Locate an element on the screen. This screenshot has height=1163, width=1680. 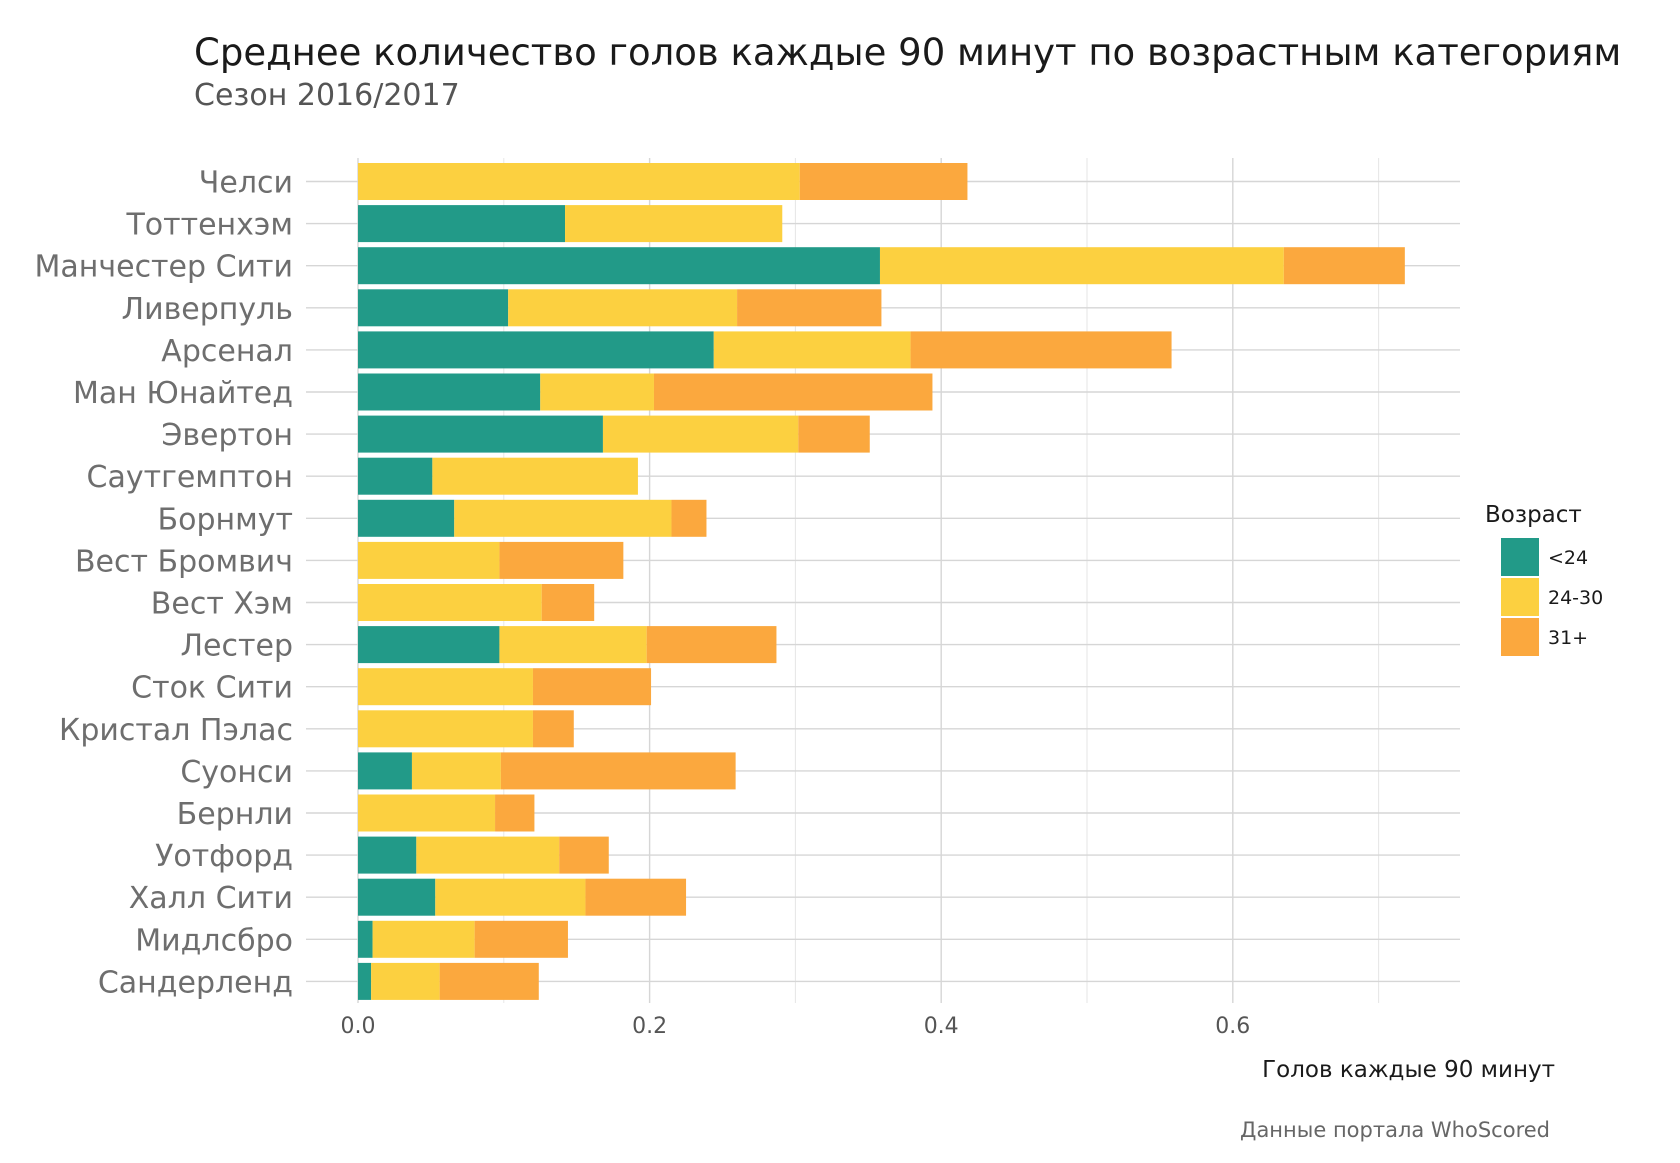
category-label-11: Лестер is located at coordinates (237, 646).